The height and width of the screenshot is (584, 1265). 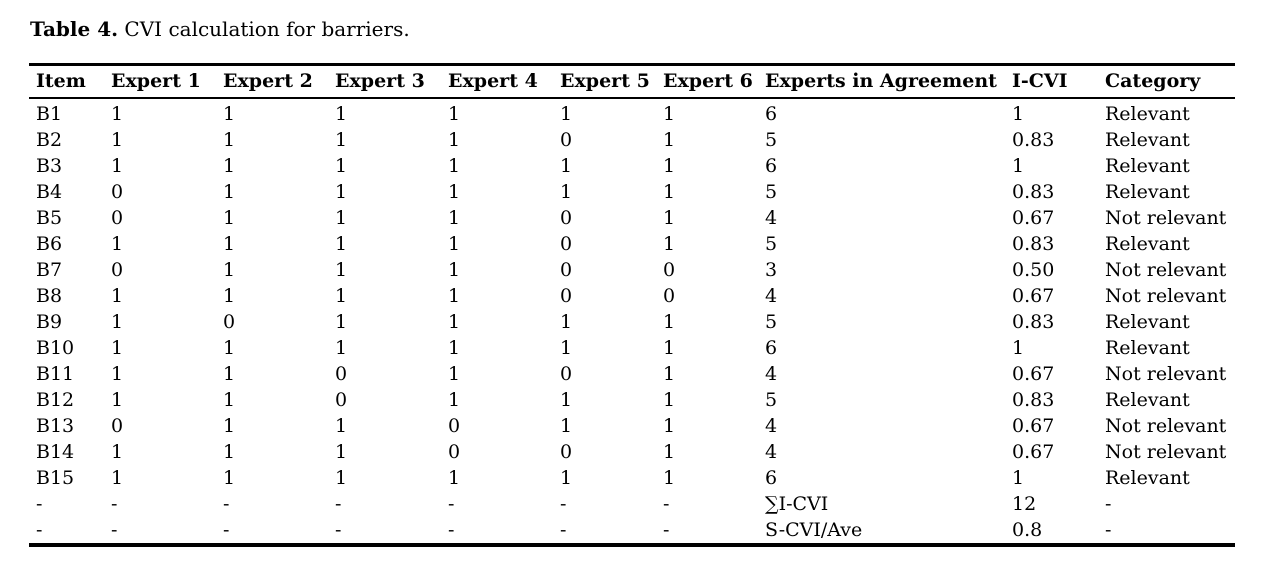 I want to click on column-header: Expert 6, so click(x=707, y=81).